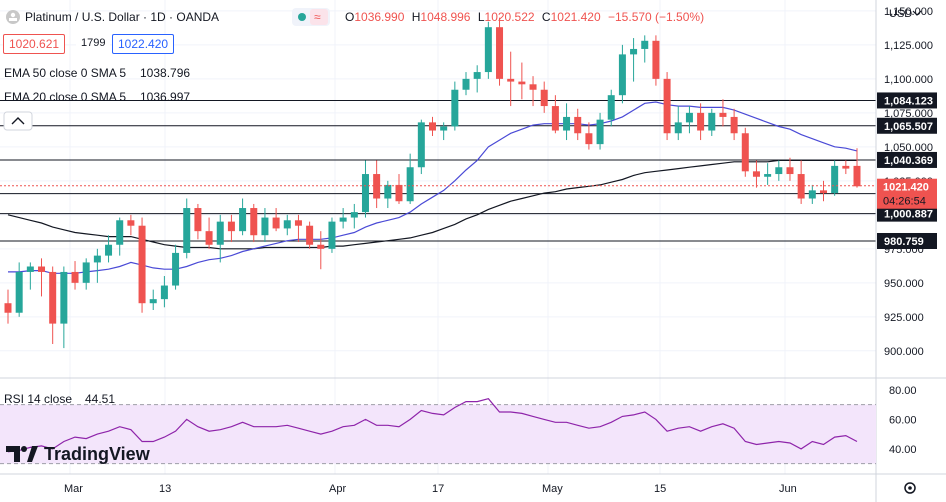  Describe the element at coordinates (165, 97) in the screenshot. I see `ema20-legend-value: 1036.997` at that location.